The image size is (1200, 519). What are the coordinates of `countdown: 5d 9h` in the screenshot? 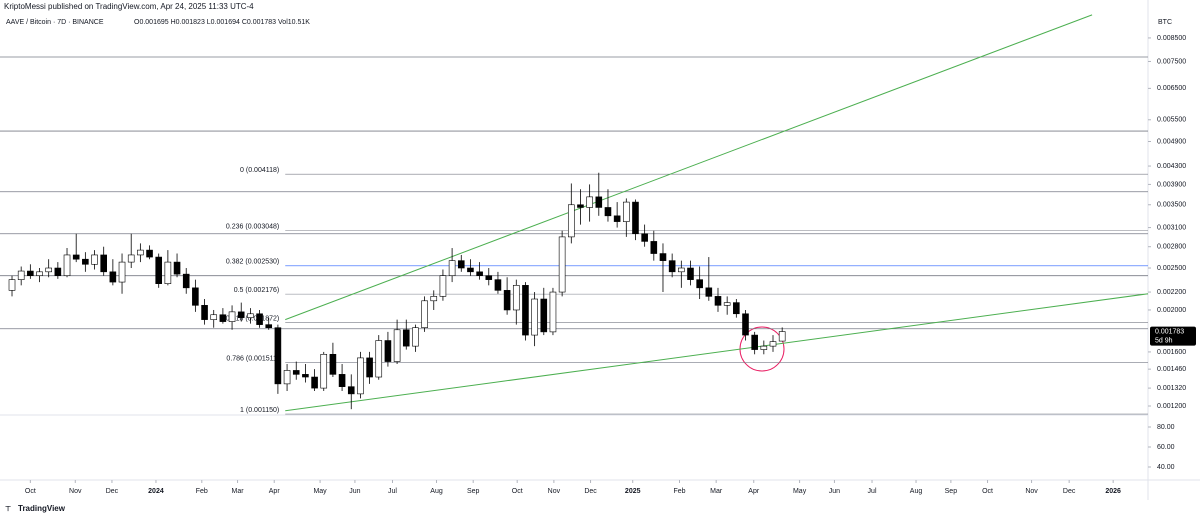 It's located at (1164, 340).